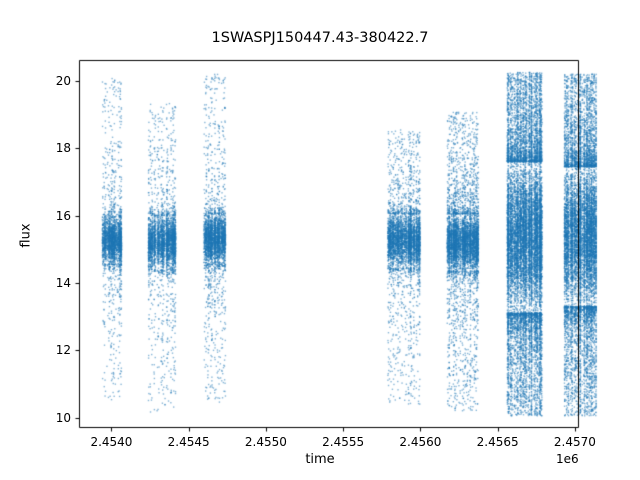 The image size is (640, 480). What do you see at coordinates (343, 442) in the screenshot?
I see `x-tick-label: 2.4555` at bounding box center [343, 442].